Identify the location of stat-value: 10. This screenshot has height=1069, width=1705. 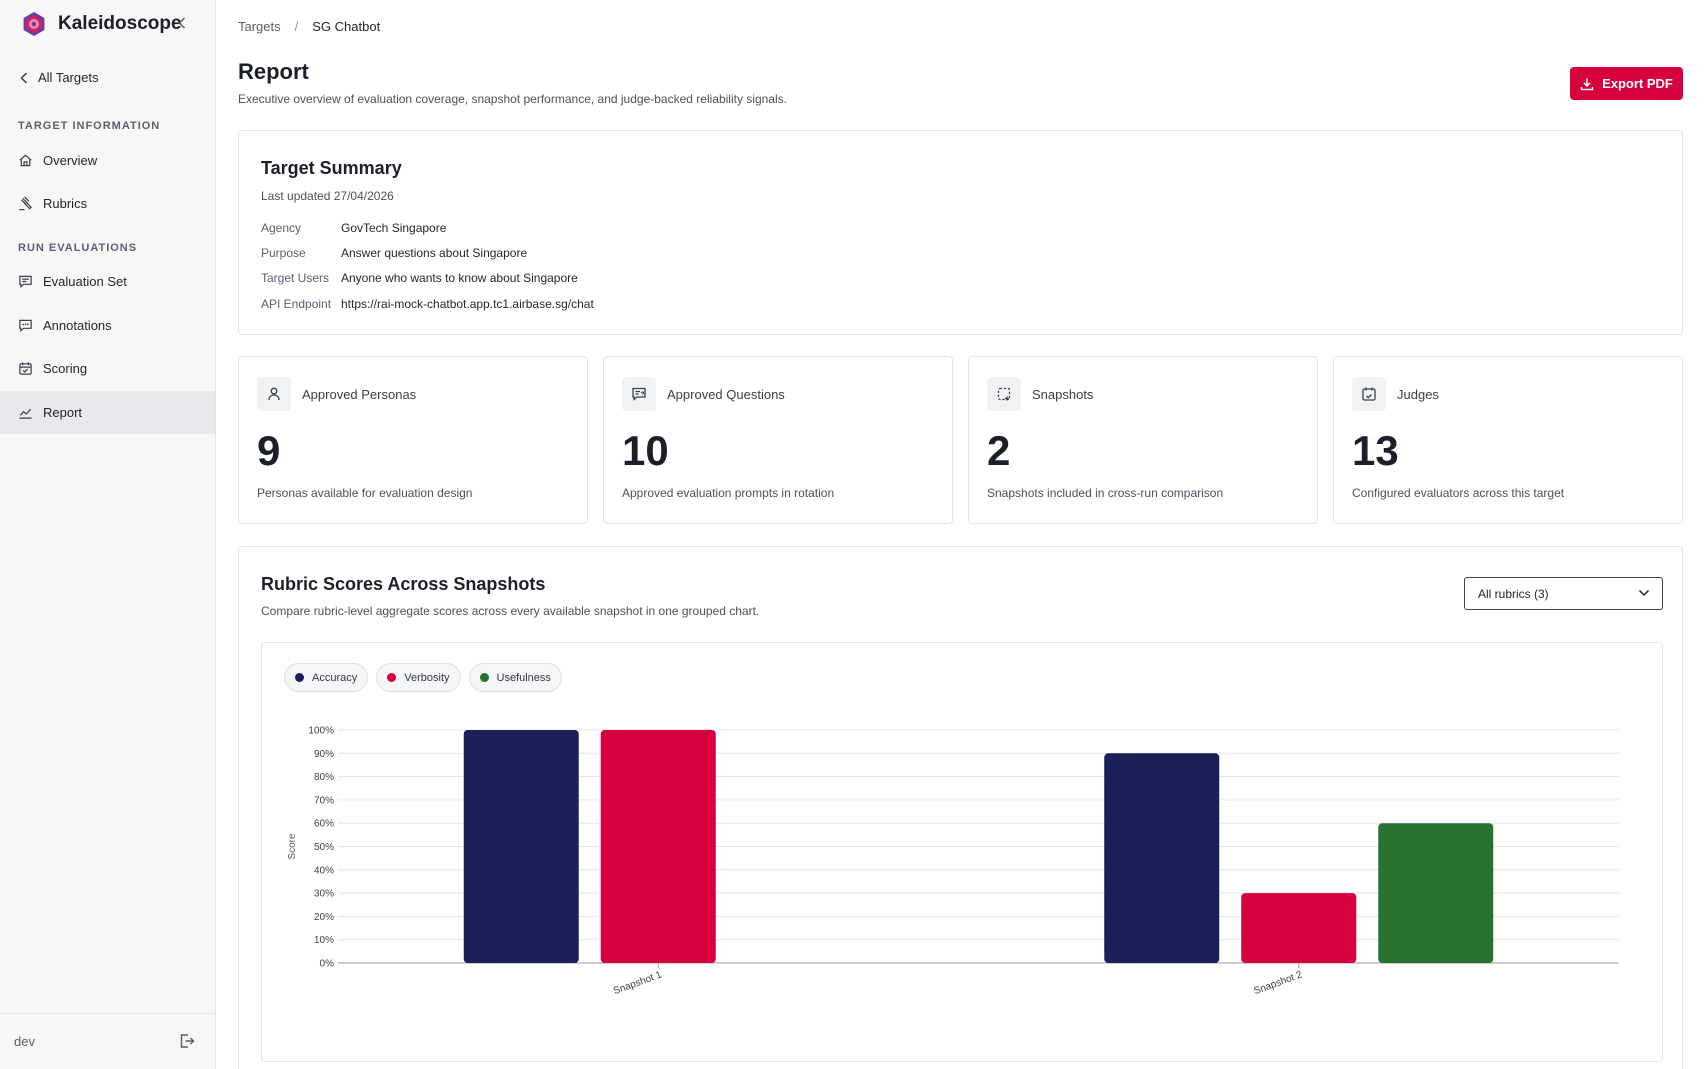
(645, 450).